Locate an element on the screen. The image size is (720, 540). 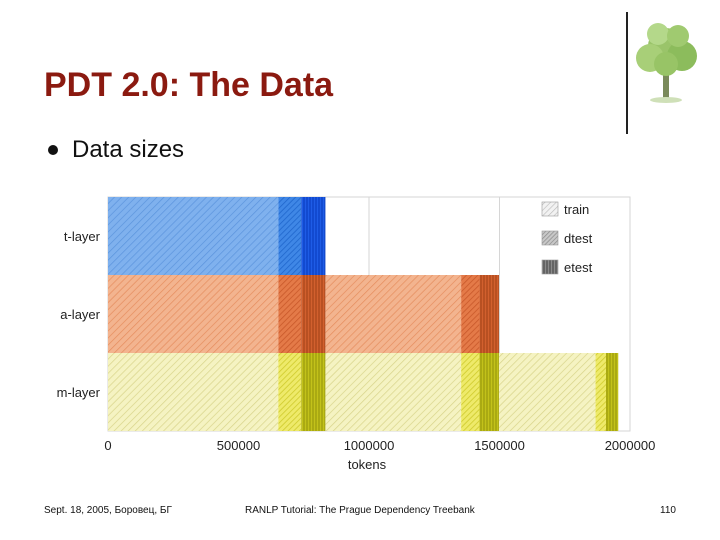
x-tick-label: 500000 is located at coordinates (238, 445).